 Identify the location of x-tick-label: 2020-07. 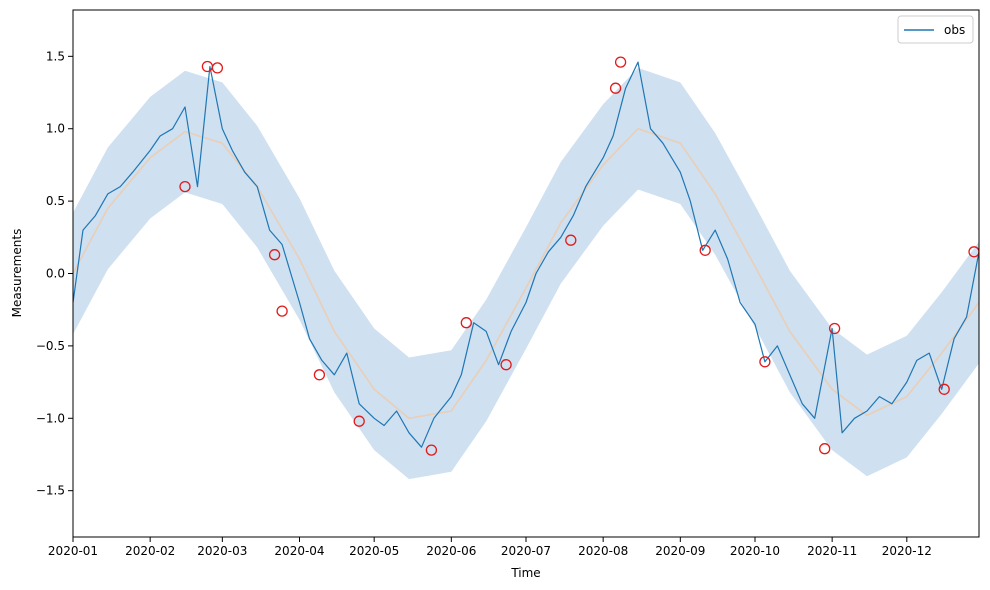
(526, 551).